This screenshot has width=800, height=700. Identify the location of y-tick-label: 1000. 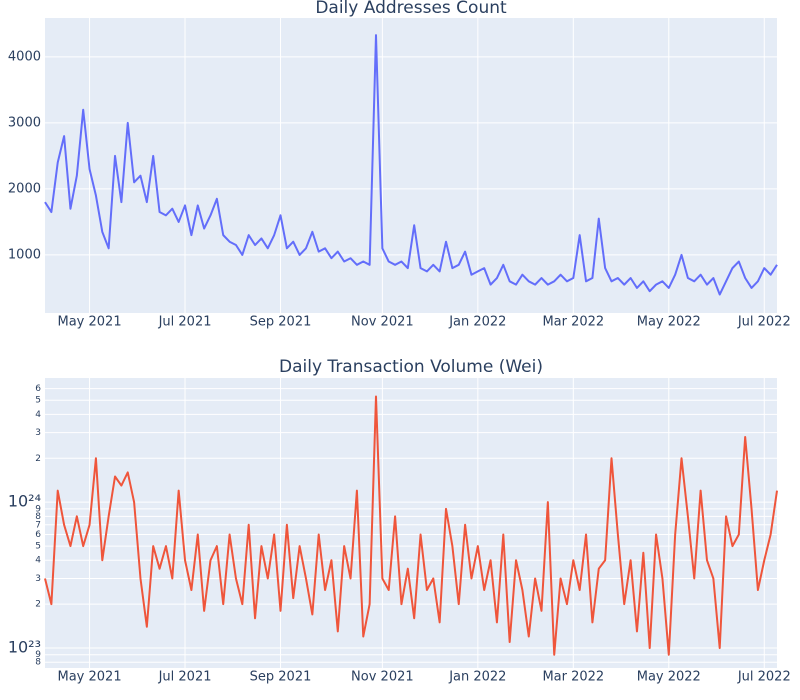
(24, 254).